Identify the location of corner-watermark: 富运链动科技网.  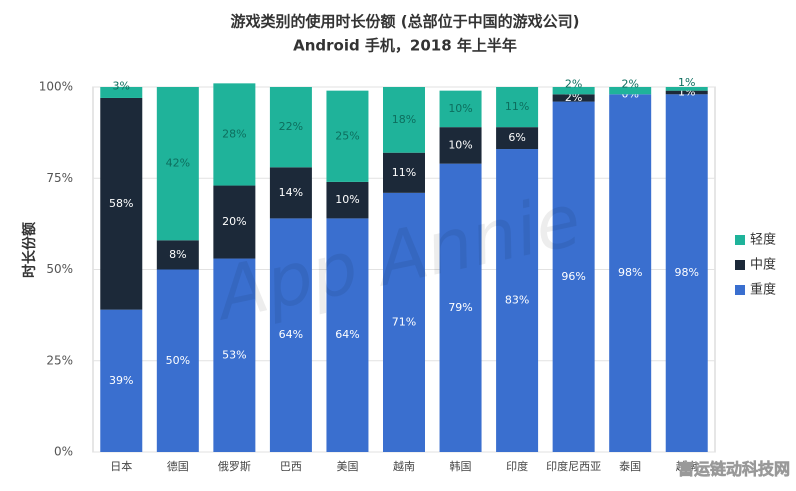
(734, 469).